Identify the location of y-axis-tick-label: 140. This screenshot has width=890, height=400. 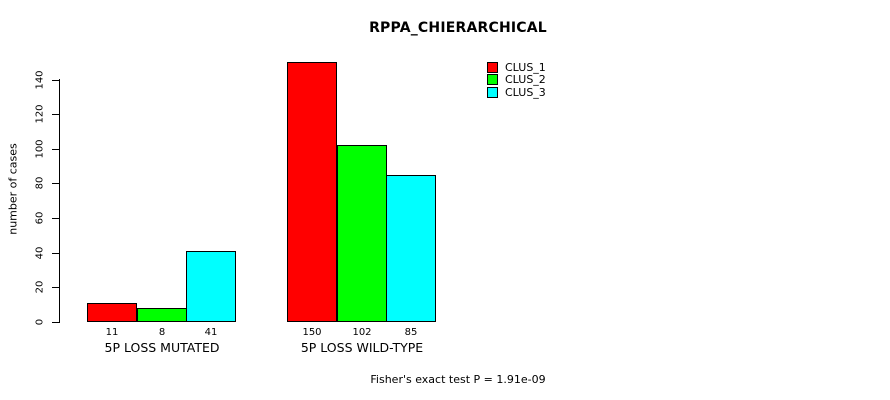
(40, 80).